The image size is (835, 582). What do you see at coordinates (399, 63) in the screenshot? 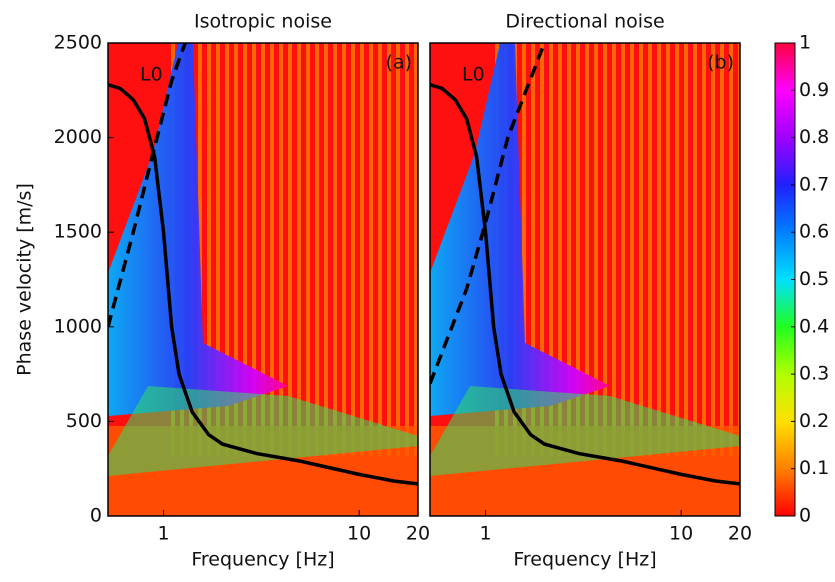
I see `panel-label: (a)` at bounding box center [399, 63].